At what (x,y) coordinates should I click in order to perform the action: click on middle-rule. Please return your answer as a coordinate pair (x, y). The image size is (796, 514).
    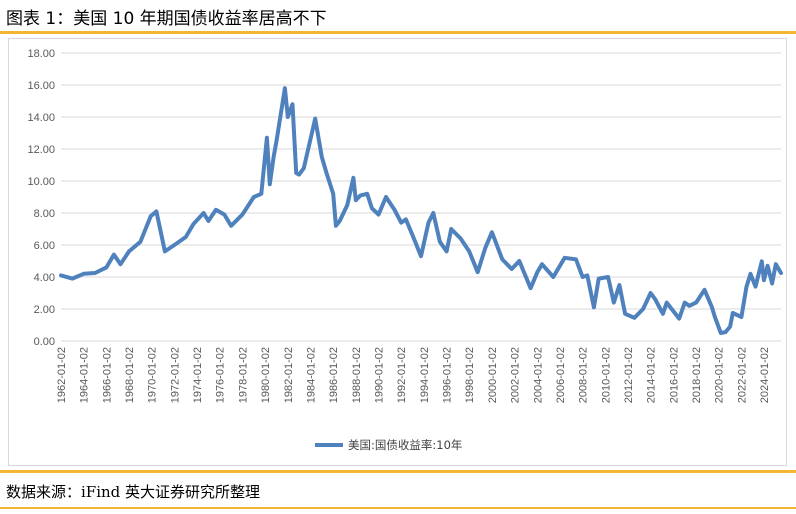
    Looking at the image, I should click on (398, 471).